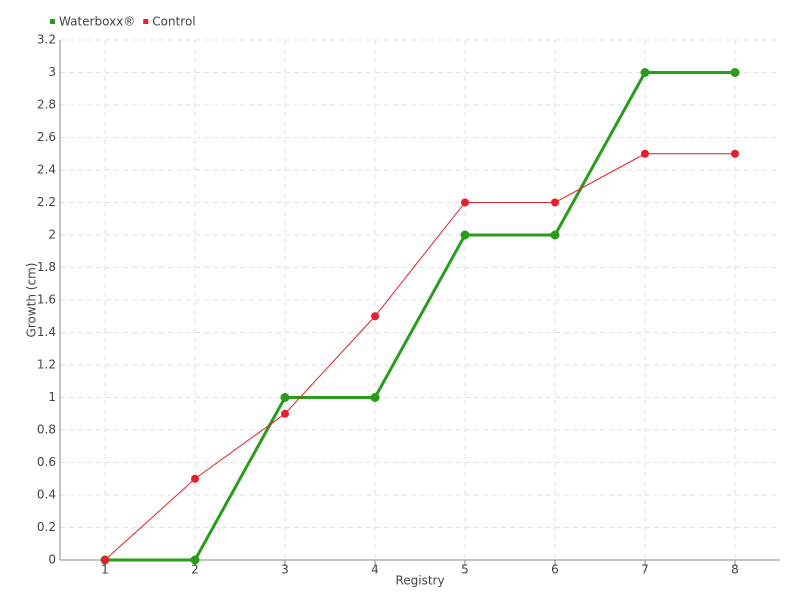  What do you see at coordinates (419, 581) in the screenshot?
I see `x-axis-title: Registry` at bounding box center [419, 581].